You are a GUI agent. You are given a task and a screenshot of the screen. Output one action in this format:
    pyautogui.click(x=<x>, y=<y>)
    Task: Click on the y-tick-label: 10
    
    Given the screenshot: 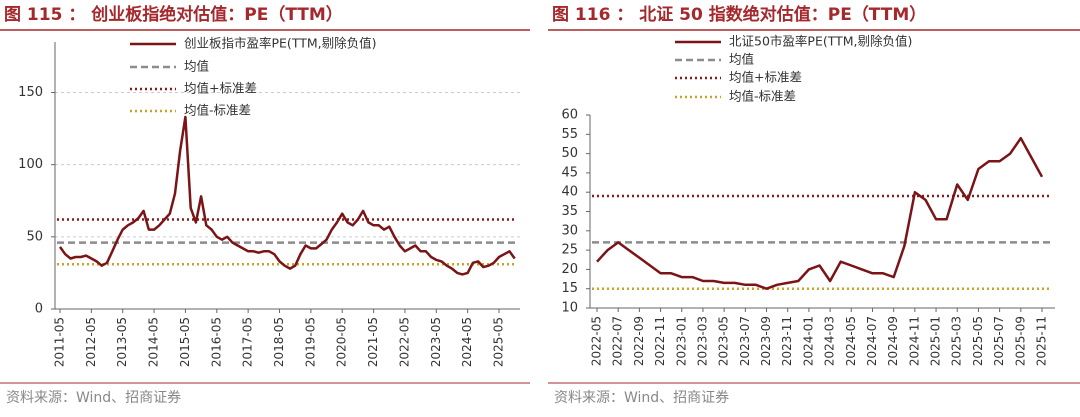 What is the action you would take?
    pyautogui.click(x=569, y=308)
    